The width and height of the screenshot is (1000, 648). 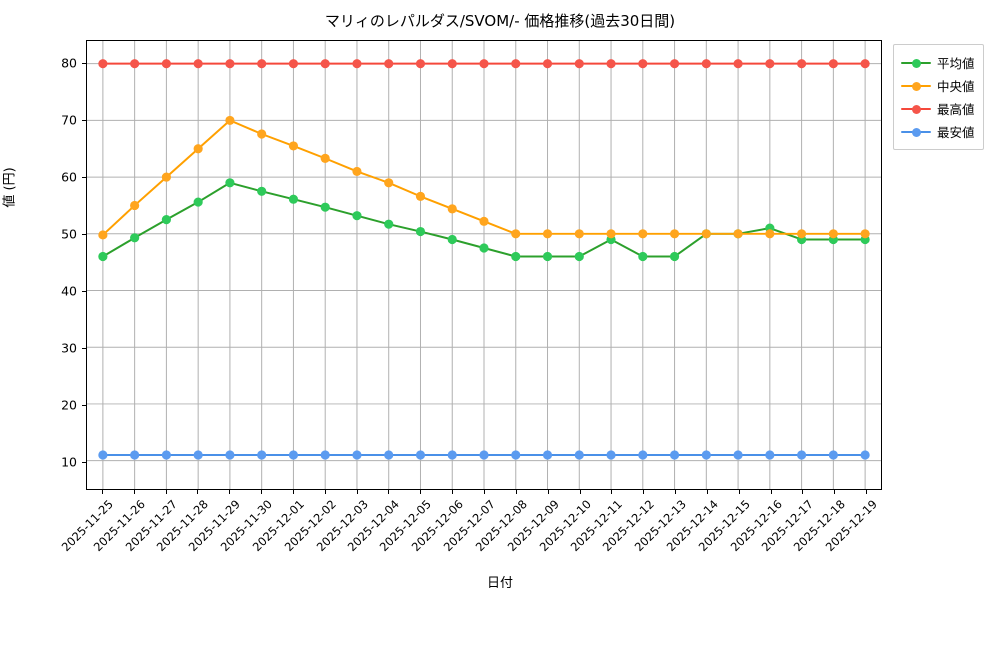 I want to click on legend-label: 最安値, so click(x=956, y=132).